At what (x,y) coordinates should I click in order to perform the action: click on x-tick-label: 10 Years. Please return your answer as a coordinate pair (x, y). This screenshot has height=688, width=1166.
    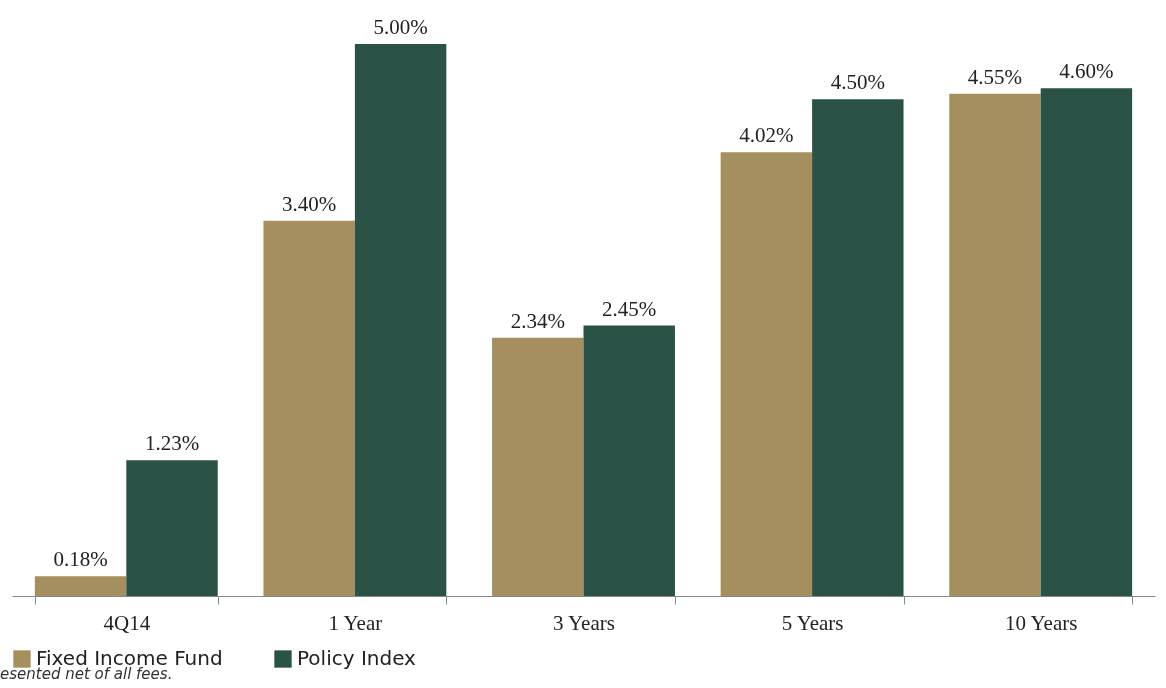
    Looking at the image, I should click on (1041, 622).